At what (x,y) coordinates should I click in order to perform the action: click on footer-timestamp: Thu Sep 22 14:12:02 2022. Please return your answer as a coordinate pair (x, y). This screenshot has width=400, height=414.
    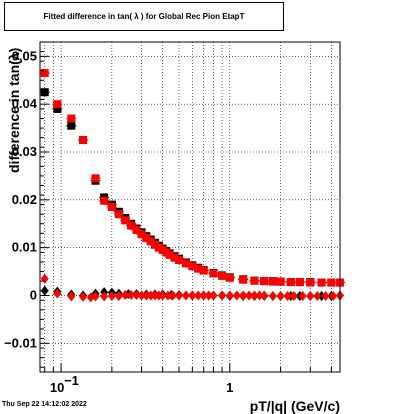
    Looking at the image, I should click on (44, 404).